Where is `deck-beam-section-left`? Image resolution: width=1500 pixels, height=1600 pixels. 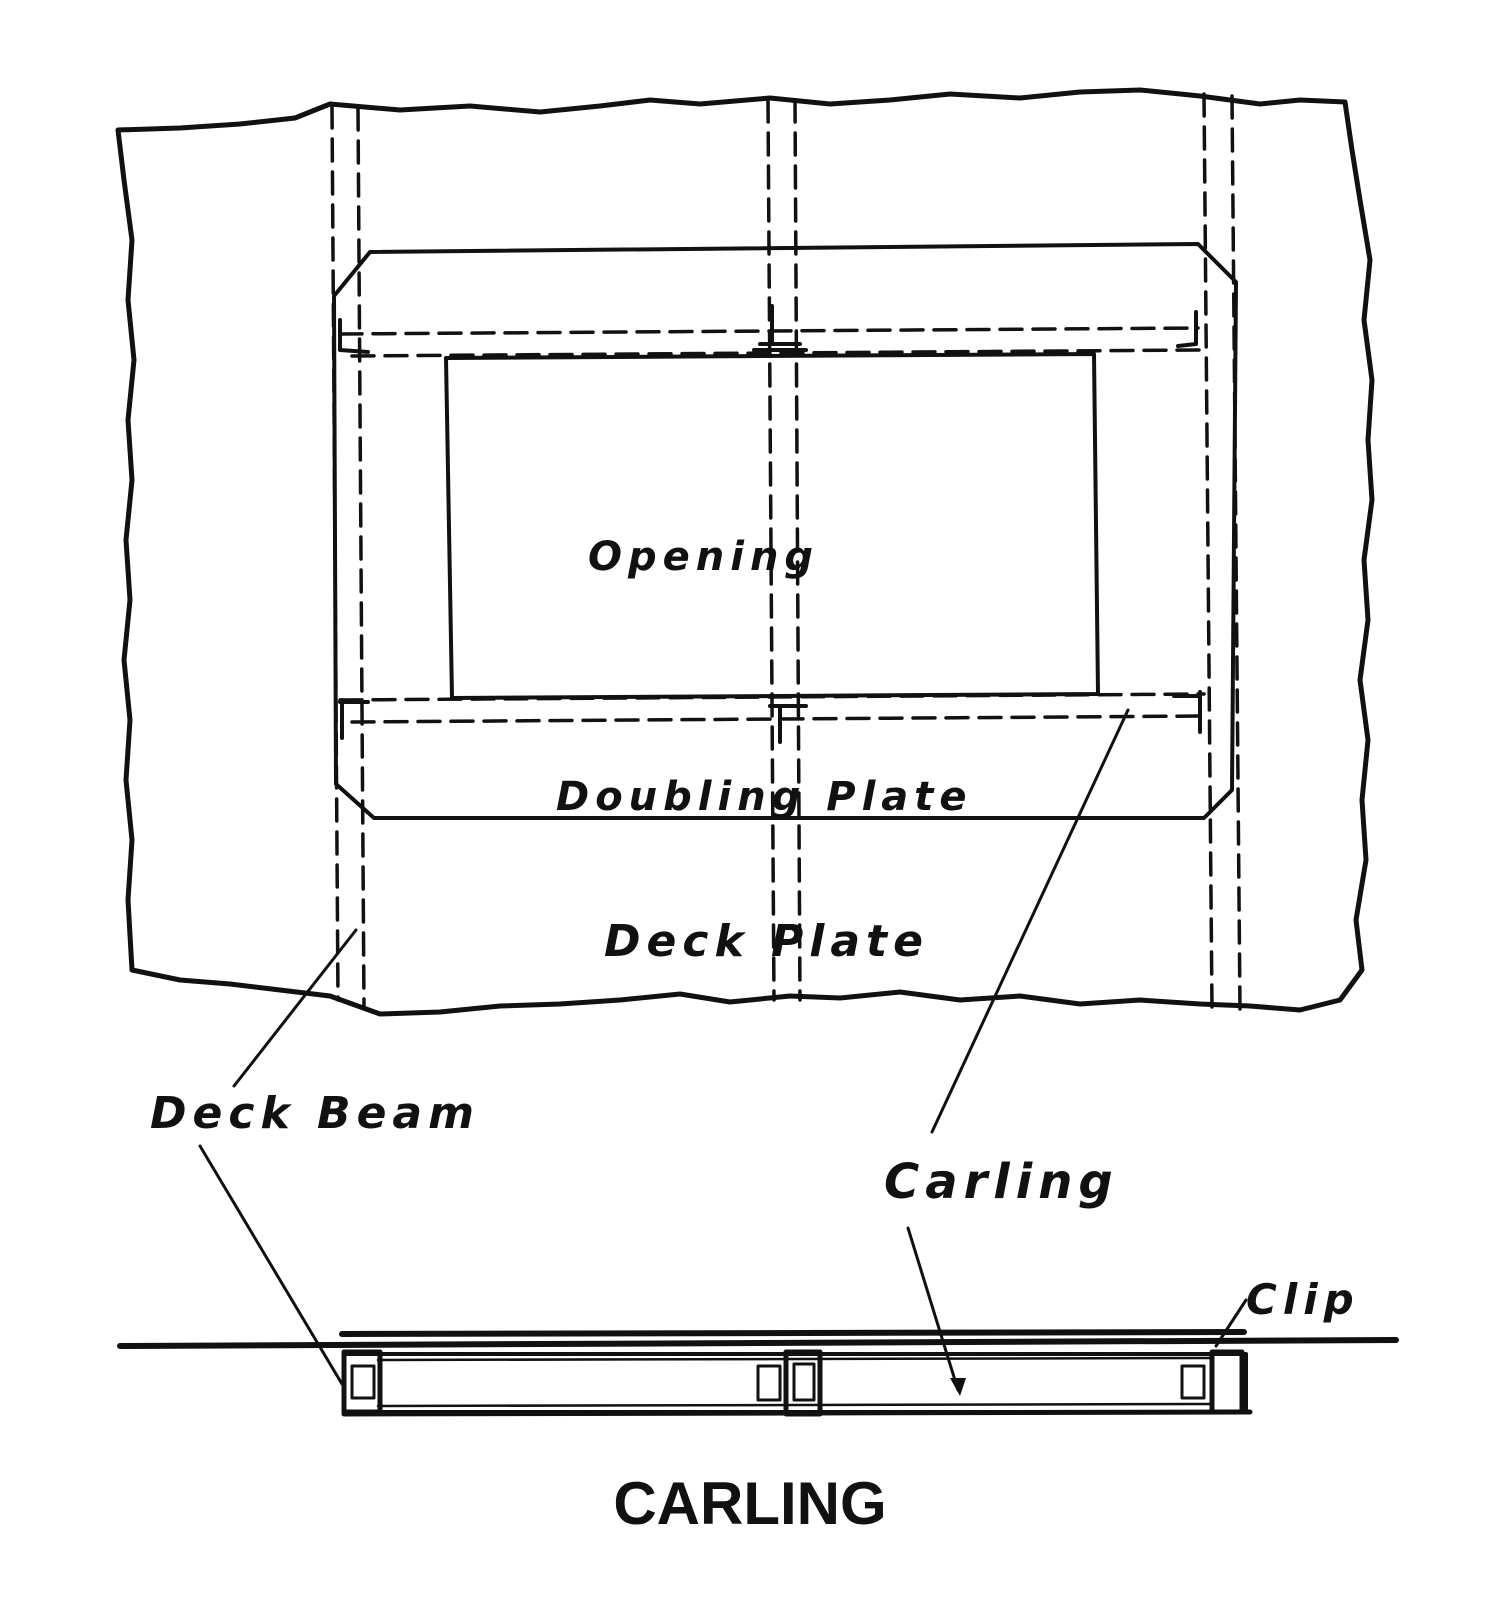 deck-beam-section-left is located at coordinates (362, 1382).